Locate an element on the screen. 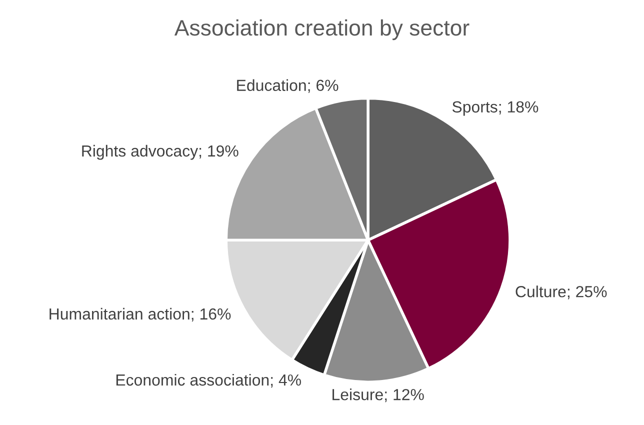  chart-title: Association creation by sector is located at coordinates (322, 29).